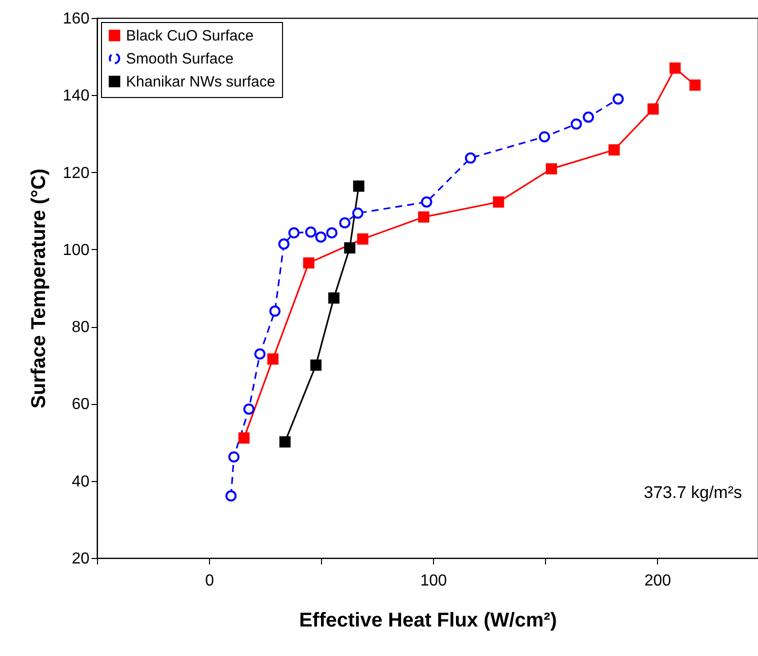 Image resolution: width=758 pixels, height=656 pixels. Describe the element at coordinates (81, 405) in the screenshot. I see `y-tick-label: 60` at that location.